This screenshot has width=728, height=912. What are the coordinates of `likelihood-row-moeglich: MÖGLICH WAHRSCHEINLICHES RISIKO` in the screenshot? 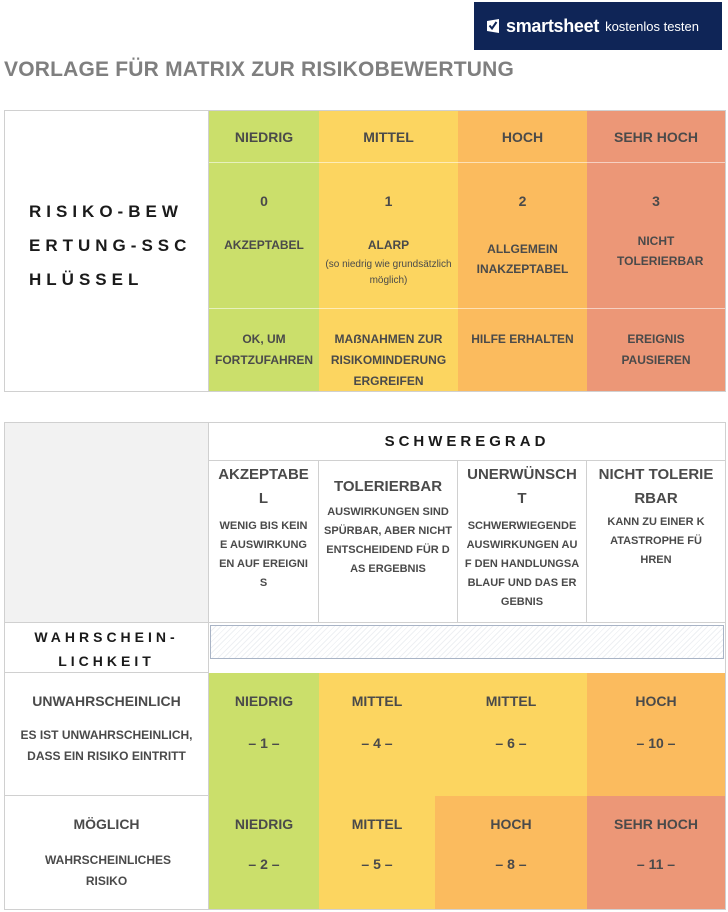 It's located at (107, 852).